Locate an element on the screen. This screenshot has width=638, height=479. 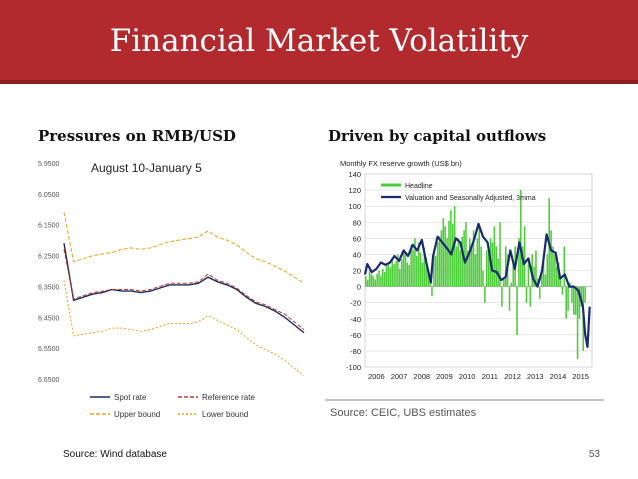
legend-label: Reference rate is located at coordinates (228, 397).